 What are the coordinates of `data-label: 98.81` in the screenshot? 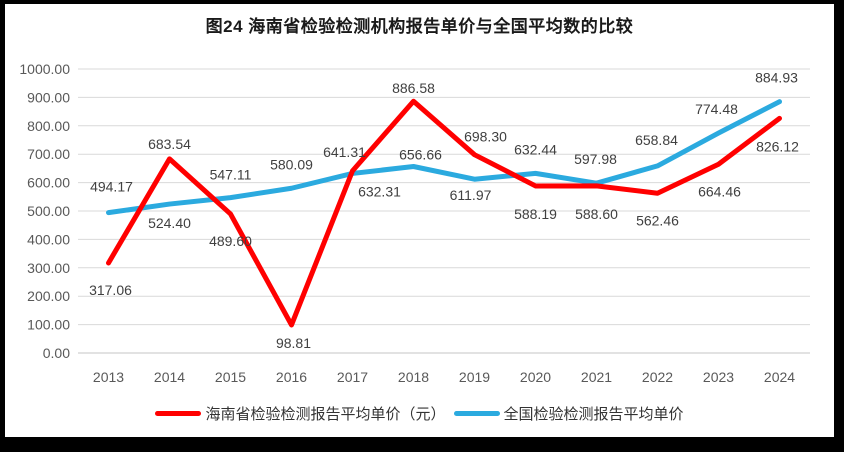 It's located at (293, 343).